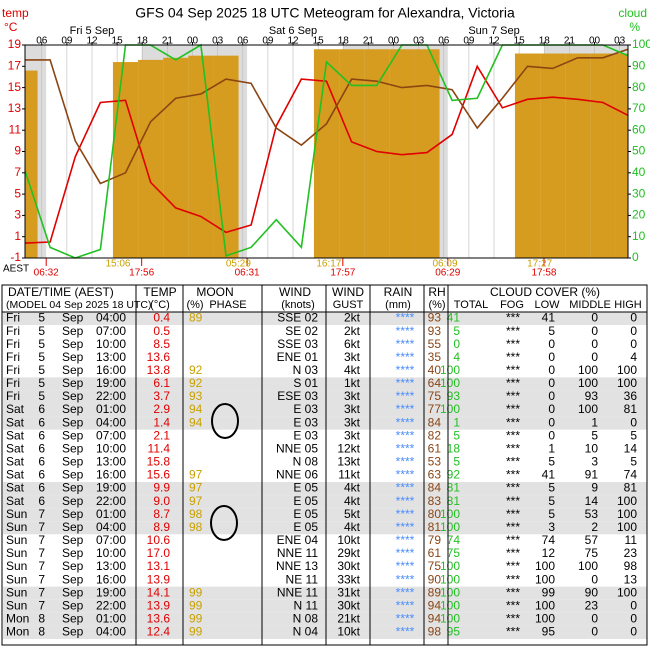 This screenshot has height=650, width=650. I want to click on sun-time-label: 17:58, so click(543, 273).